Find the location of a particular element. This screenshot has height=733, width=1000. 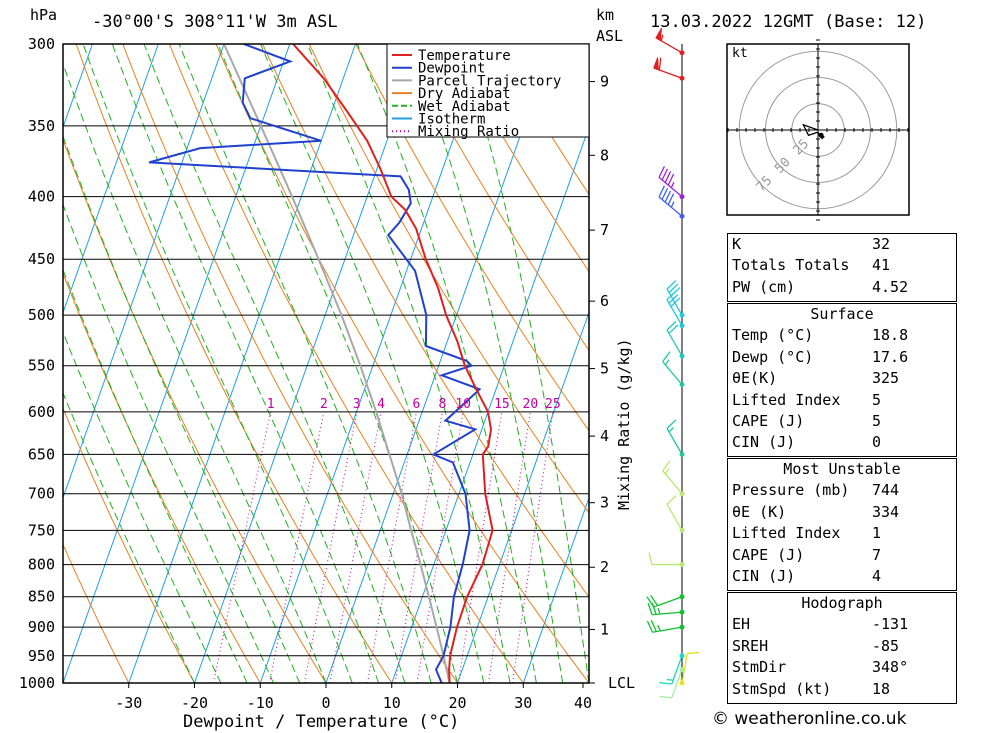

pressure-tick-label: 450 is located at coordinates (41, 259).